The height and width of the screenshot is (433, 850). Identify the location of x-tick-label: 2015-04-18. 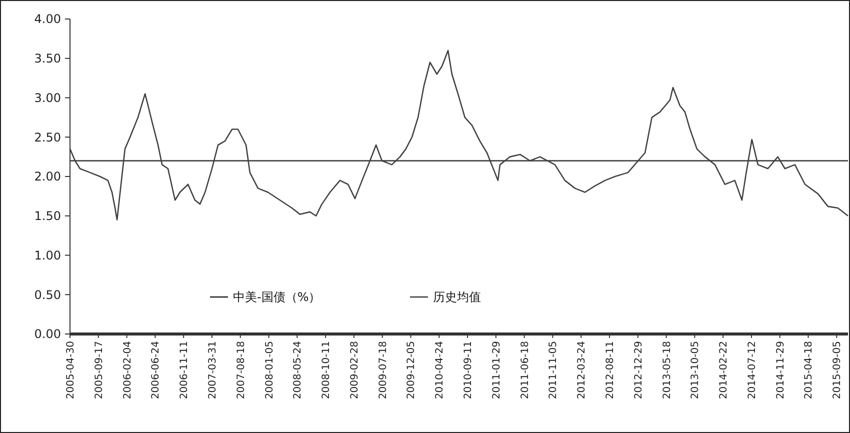
(809, 370).